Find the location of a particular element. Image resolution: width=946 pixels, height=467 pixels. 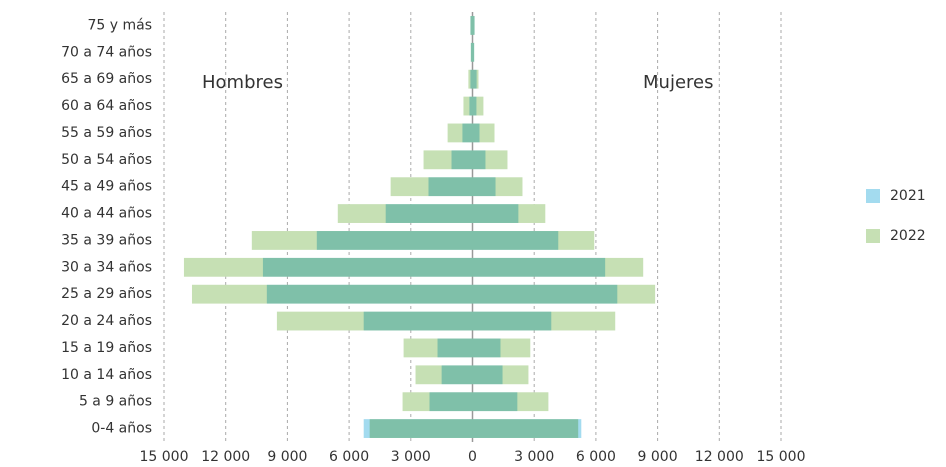

category-label: 20 a 24 años is located at coordinates (106, 321).